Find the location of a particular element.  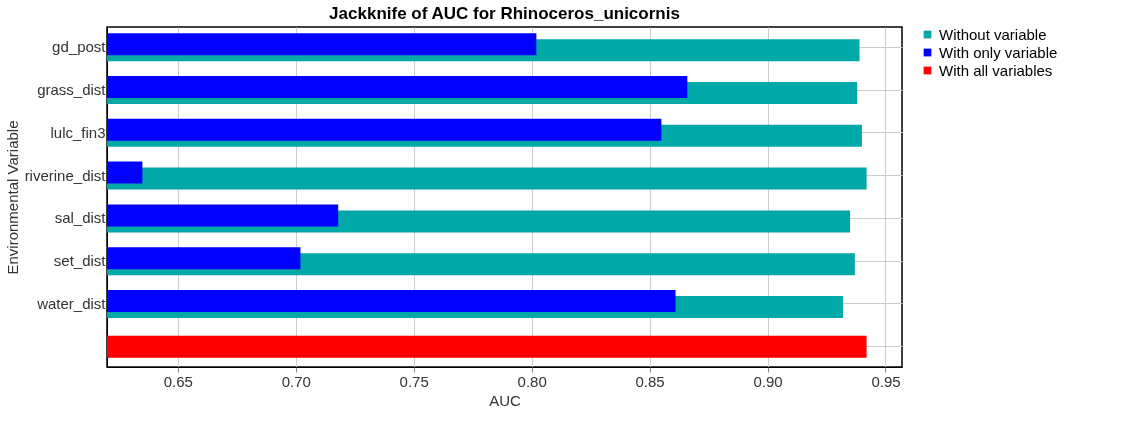

y-tick-label: gd_post is located at coordinates (79, 47).